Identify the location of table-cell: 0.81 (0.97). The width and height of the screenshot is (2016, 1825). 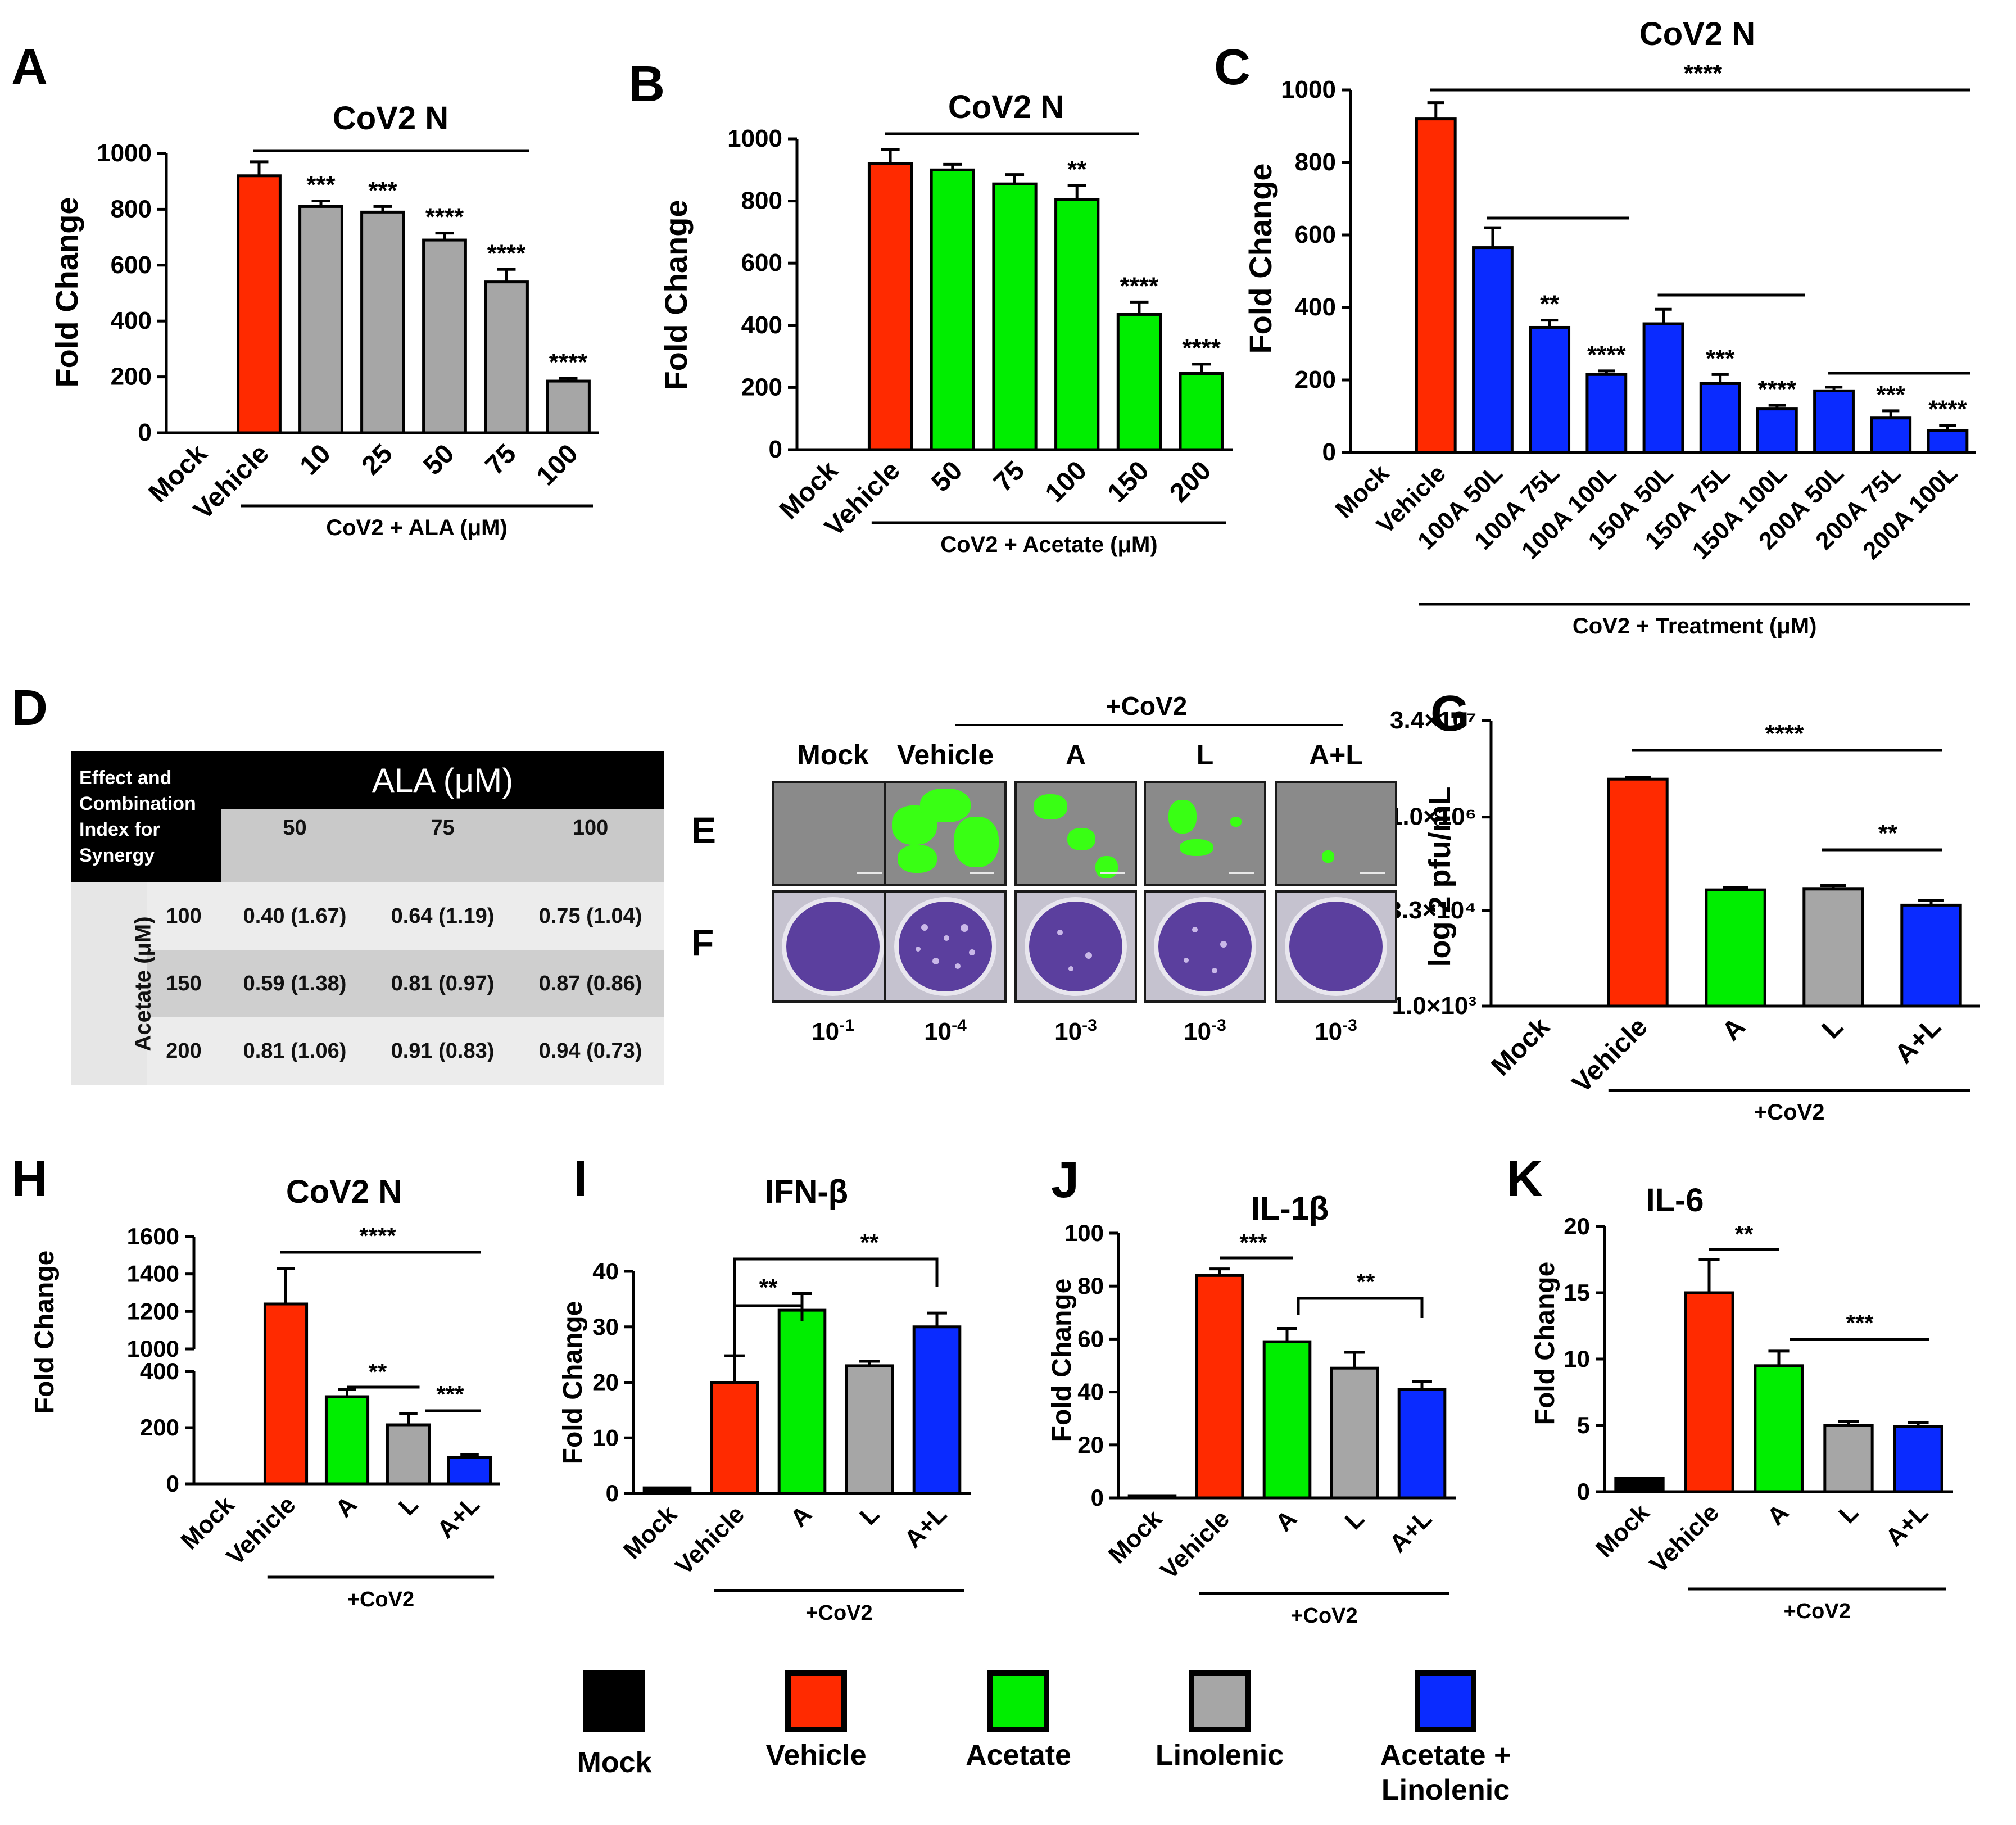
(443, 984).